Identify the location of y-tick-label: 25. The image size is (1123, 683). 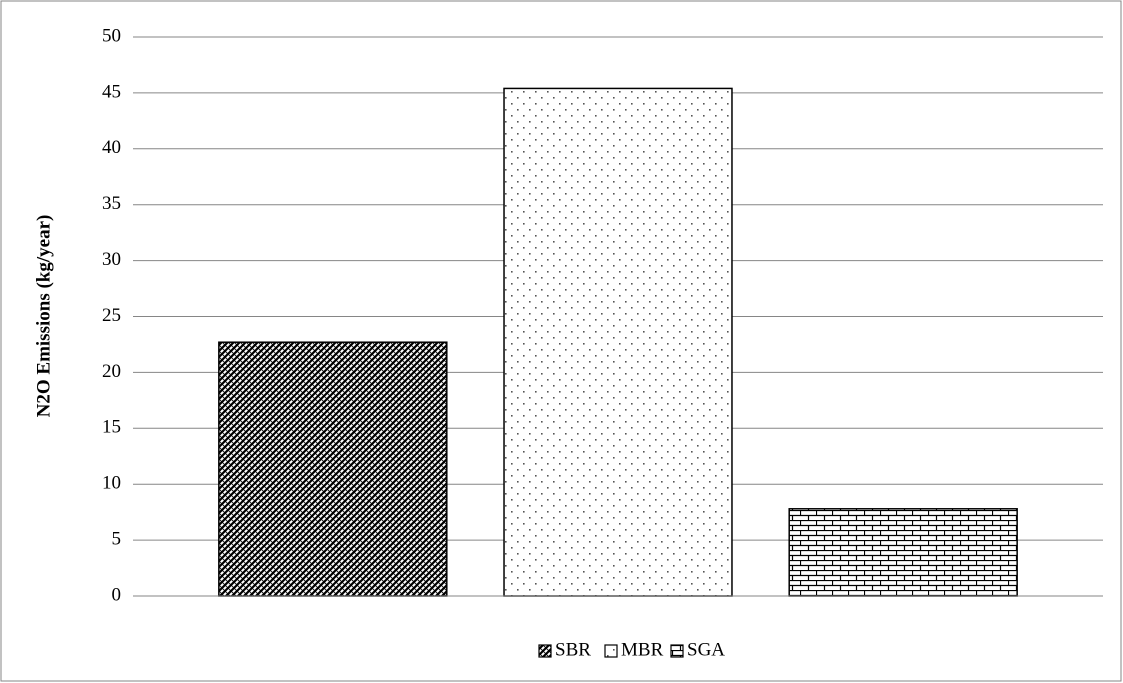
(111, 315).